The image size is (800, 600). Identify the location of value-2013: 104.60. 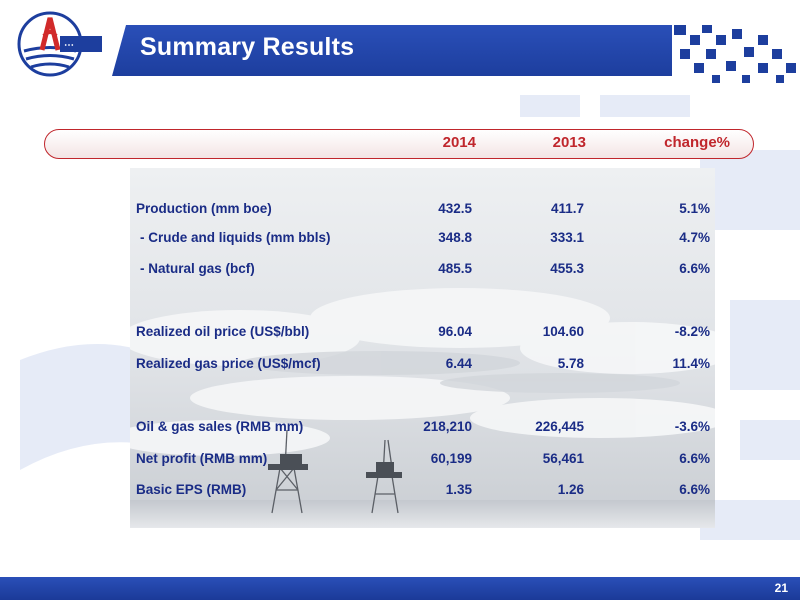
(563, 331).